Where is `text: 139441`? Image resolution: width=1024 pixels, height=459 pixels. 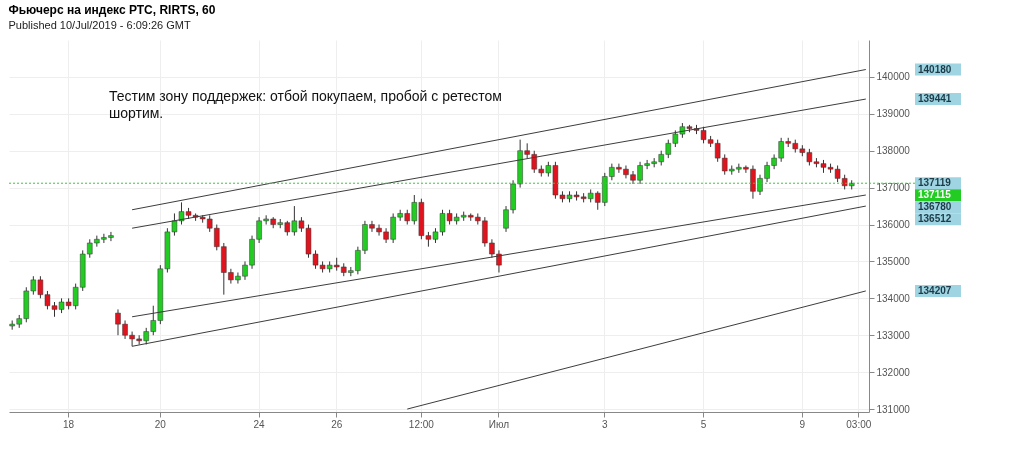 text: 139441 is located at coordinates (935, 99).